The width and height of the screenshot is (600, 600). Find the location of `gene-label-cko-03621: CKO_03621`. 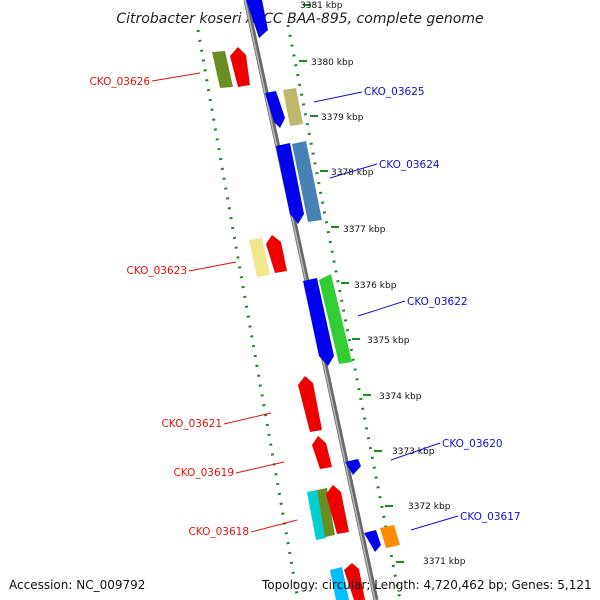

gene-label-cko-03621: CKO_03621 is located at coordinates (216, 421).